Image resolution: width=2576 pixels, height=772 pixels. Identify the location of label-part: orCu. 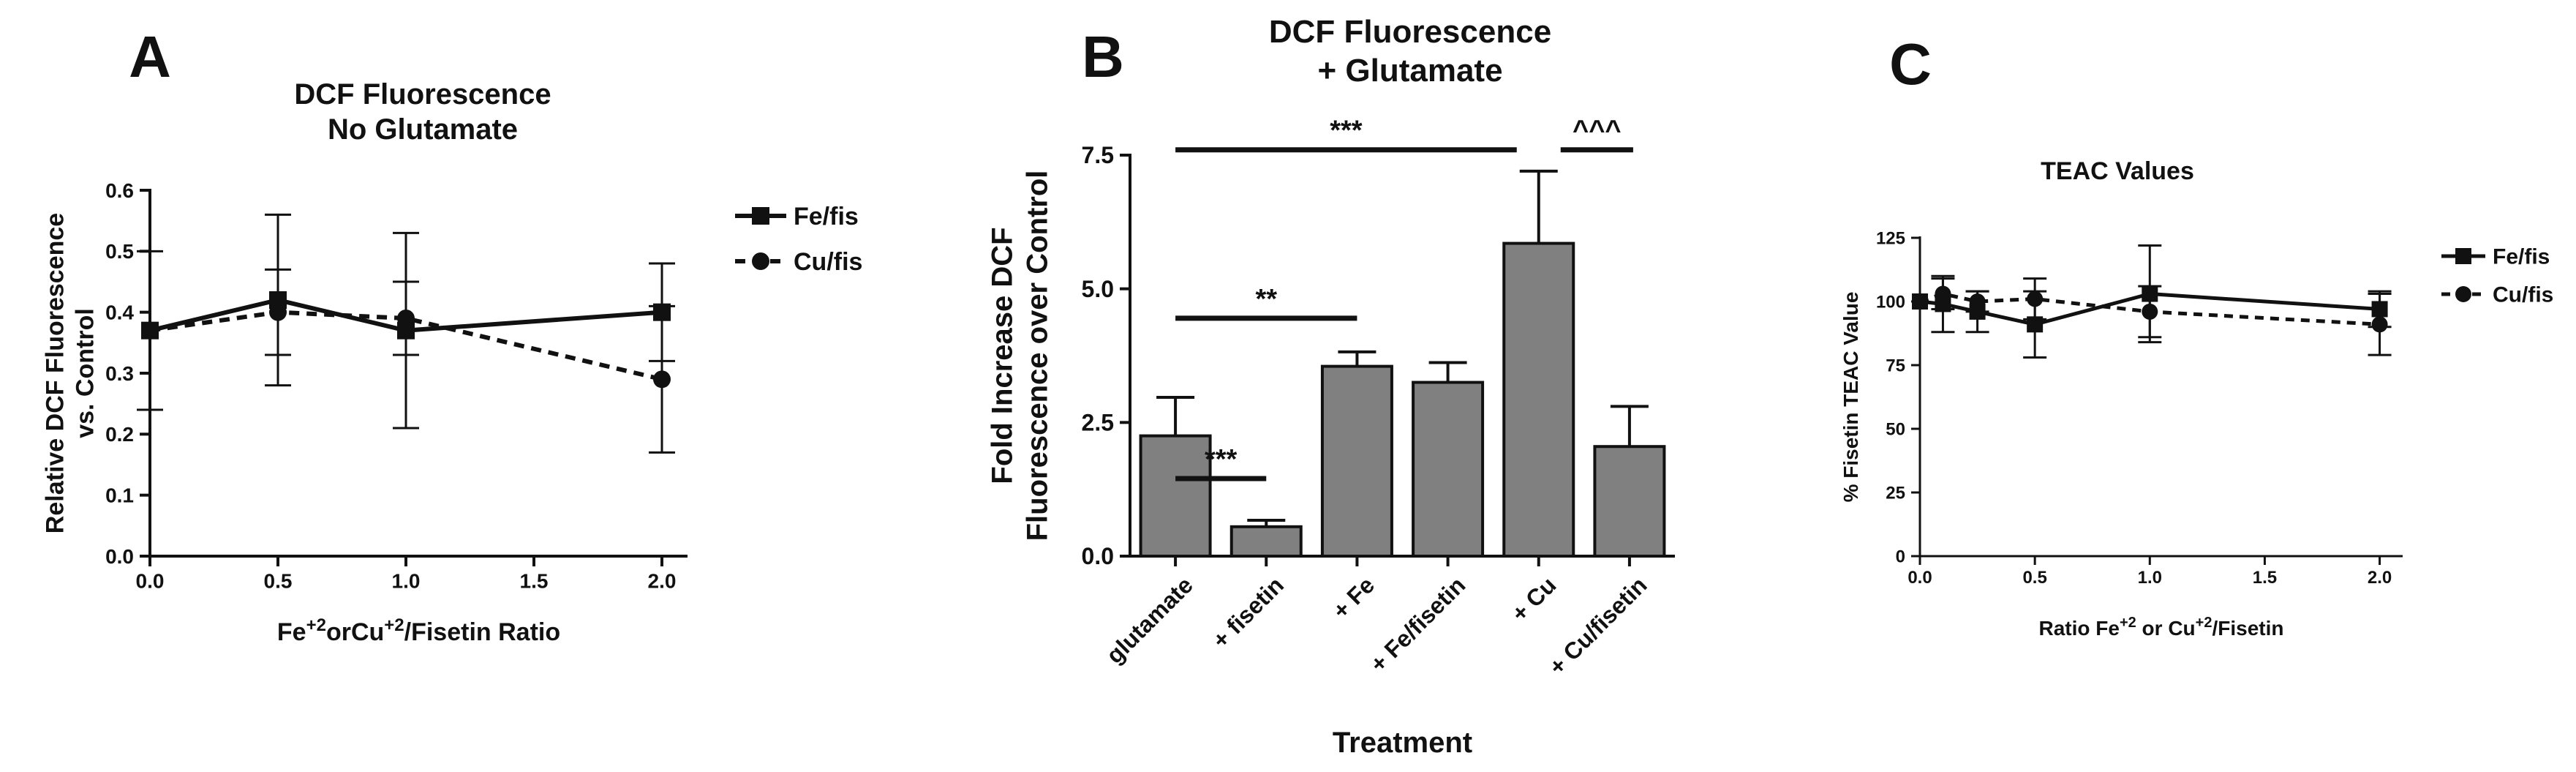
(355, 632).